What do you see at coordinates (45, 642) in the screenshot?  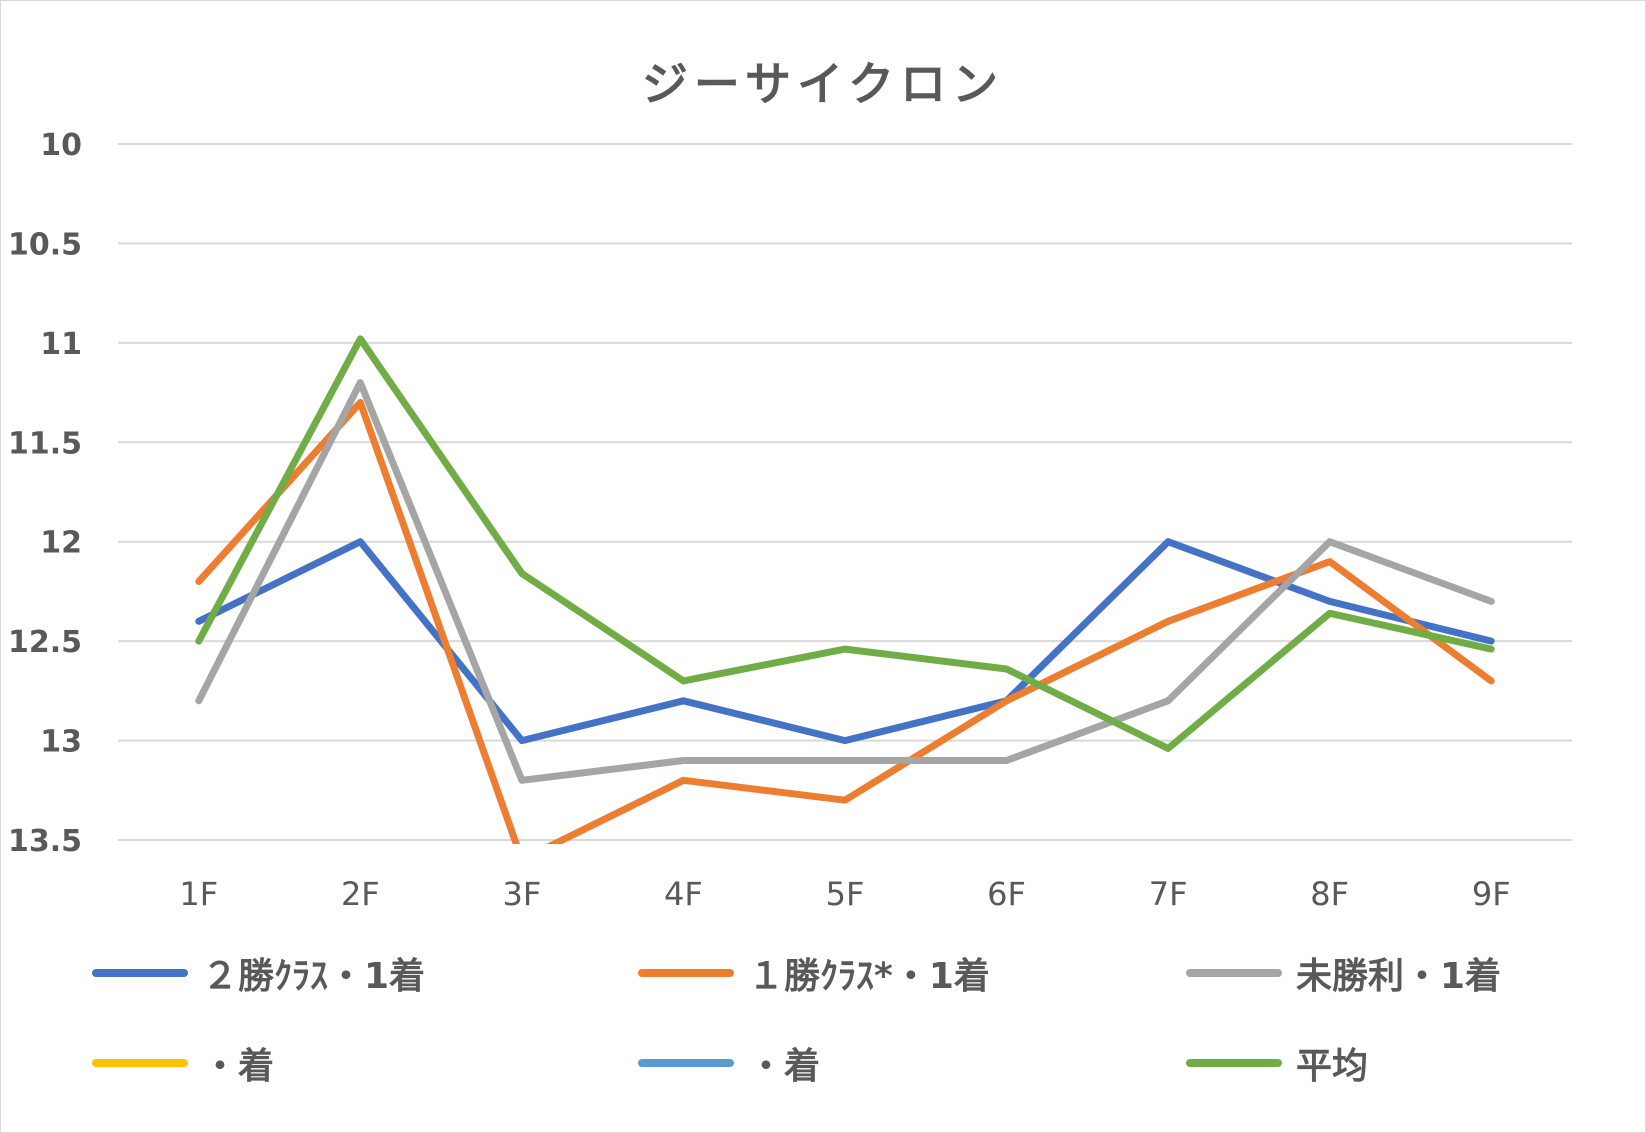 I see `y-tick-label: 12.5` at bounding box center [45, 642].